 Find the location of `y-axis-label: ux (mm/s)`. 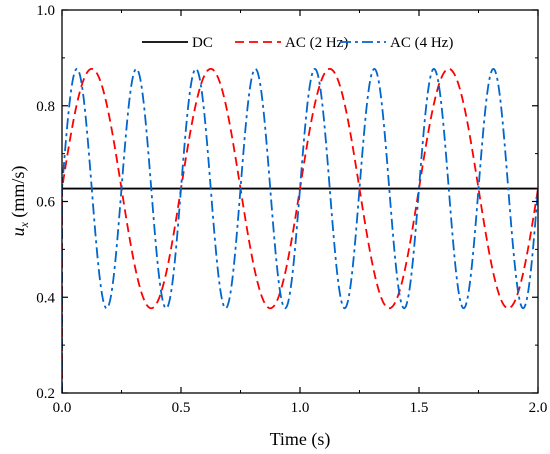

y-axis-label: ux (mm/s) is located at coordinates (19, 201).